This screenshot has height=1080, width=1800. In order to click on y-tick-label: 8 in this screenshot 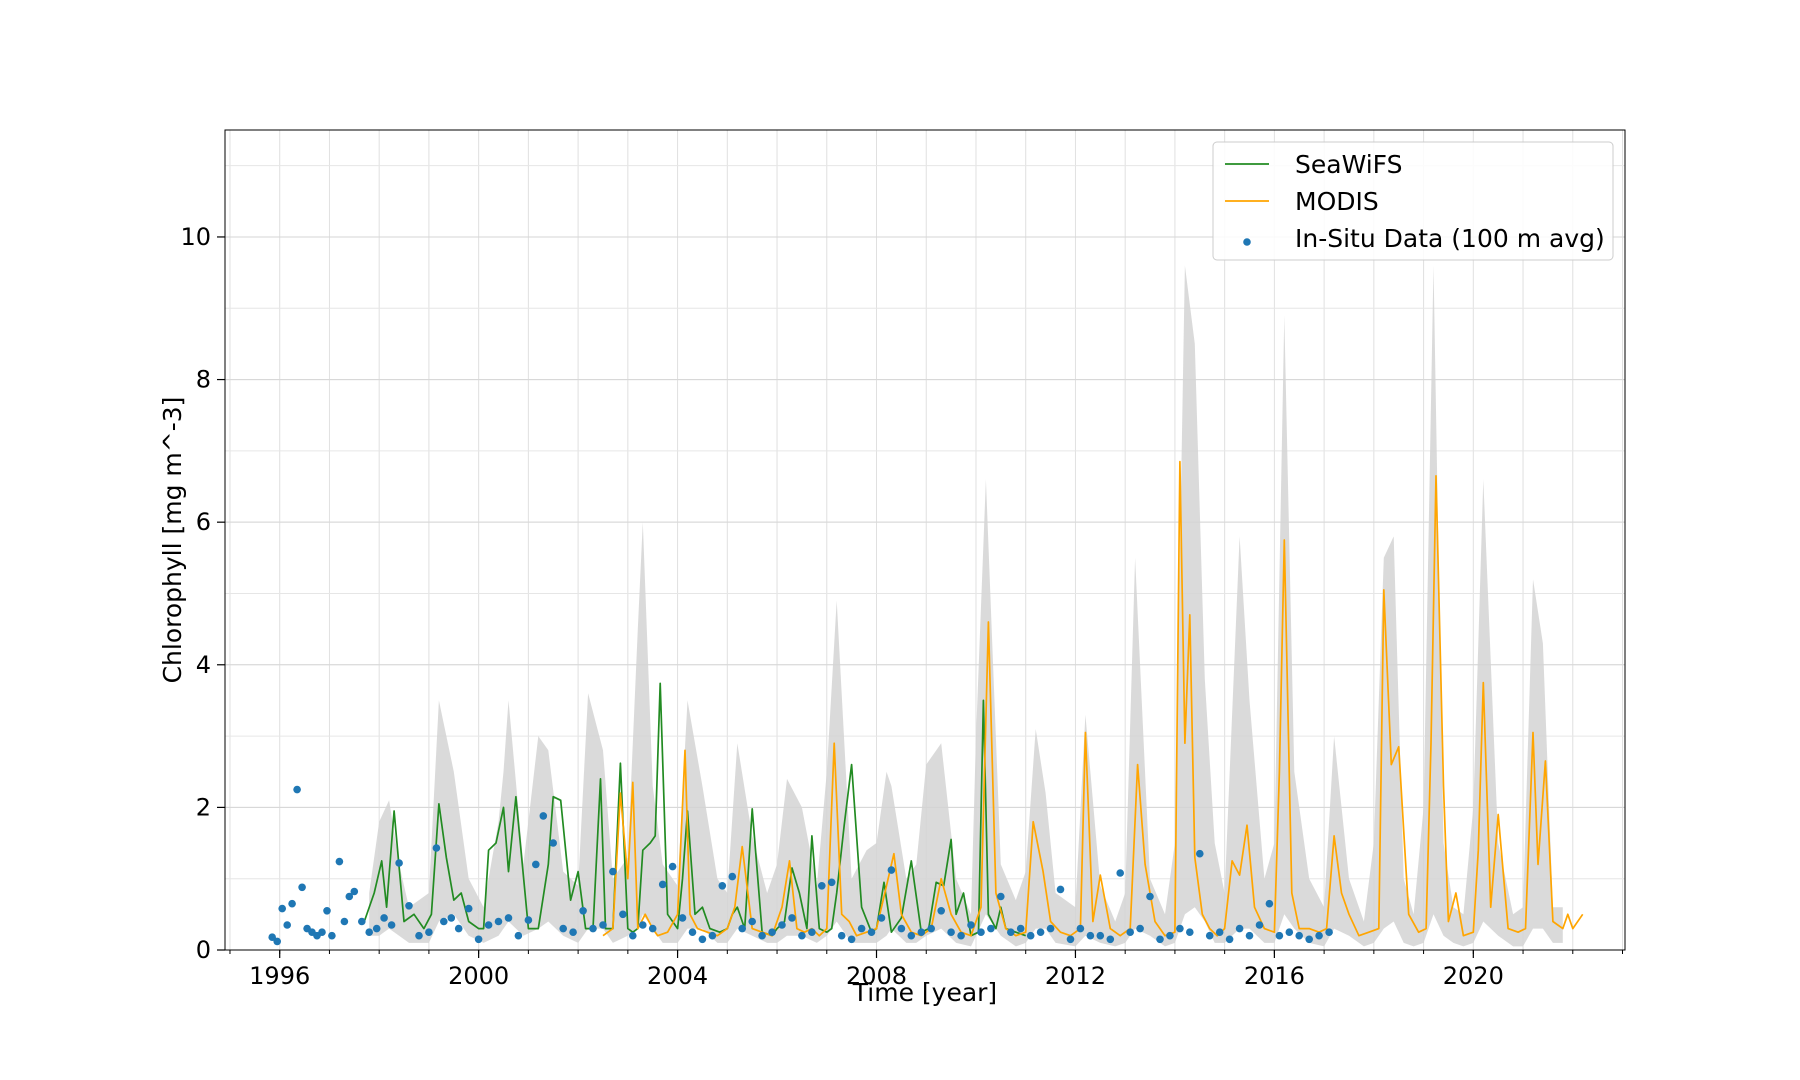, I will do `click(203, 380)`.